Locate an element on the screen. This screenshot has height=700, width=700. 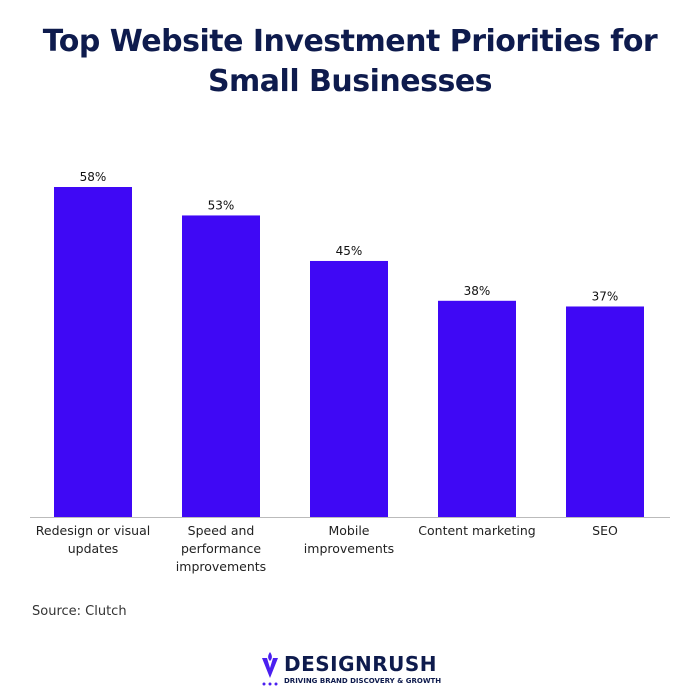
logo-icon is located at coordinates (270, 669).